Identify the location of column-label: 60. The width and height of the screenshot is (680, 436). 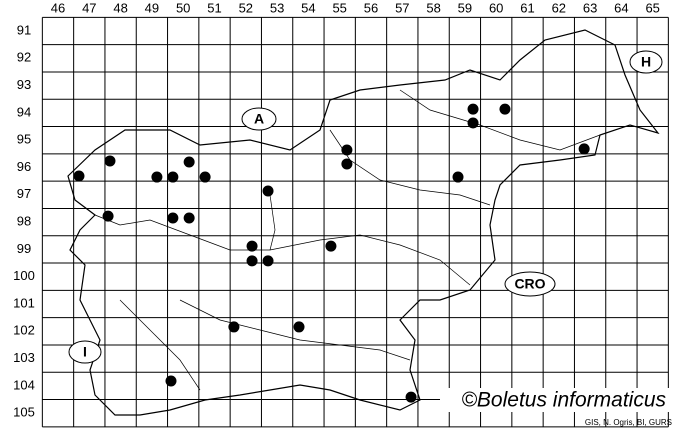
(496, 7).